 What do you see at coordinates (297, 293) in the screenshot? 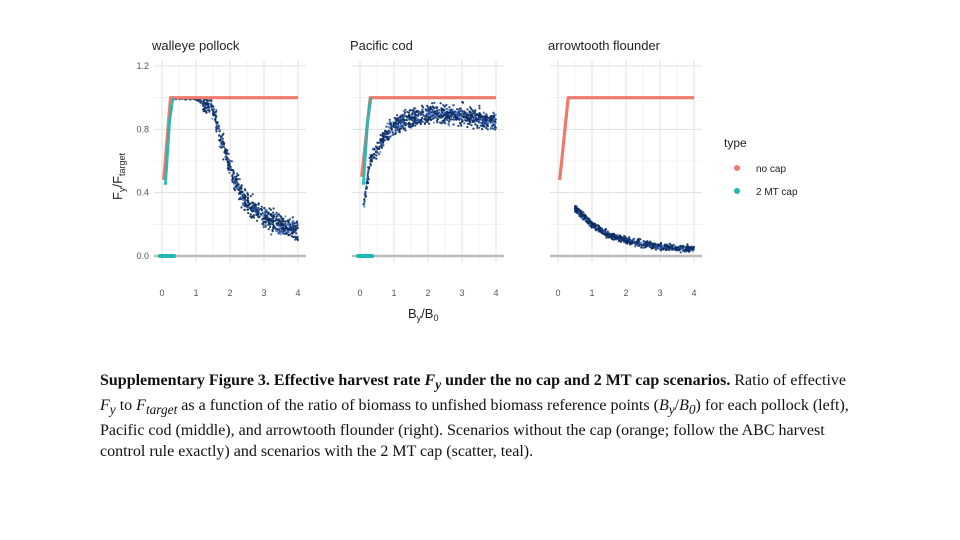
I see `x-tick-label: 4` at bounding box center [297, 293].